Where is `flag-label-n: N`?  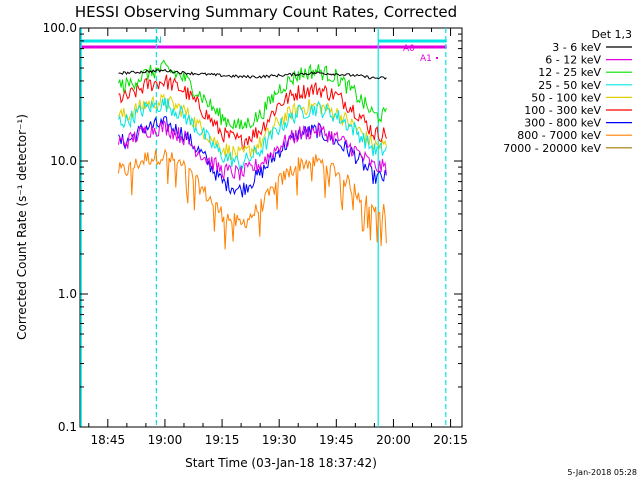
flag-label-n: N is located at coordinates (158, 41).